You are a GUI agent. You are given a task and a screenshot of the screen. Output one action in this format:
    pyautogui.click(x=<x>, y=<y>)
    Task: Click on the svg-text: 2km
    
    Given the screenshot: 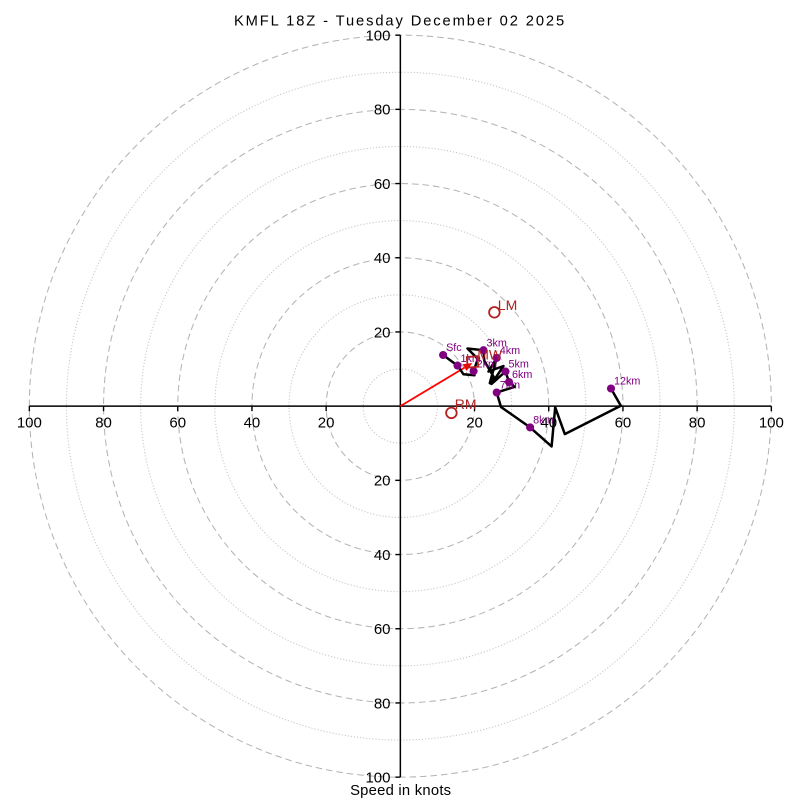 What is the action you would take?
    pyautogui.click(x=487, y=364)
    